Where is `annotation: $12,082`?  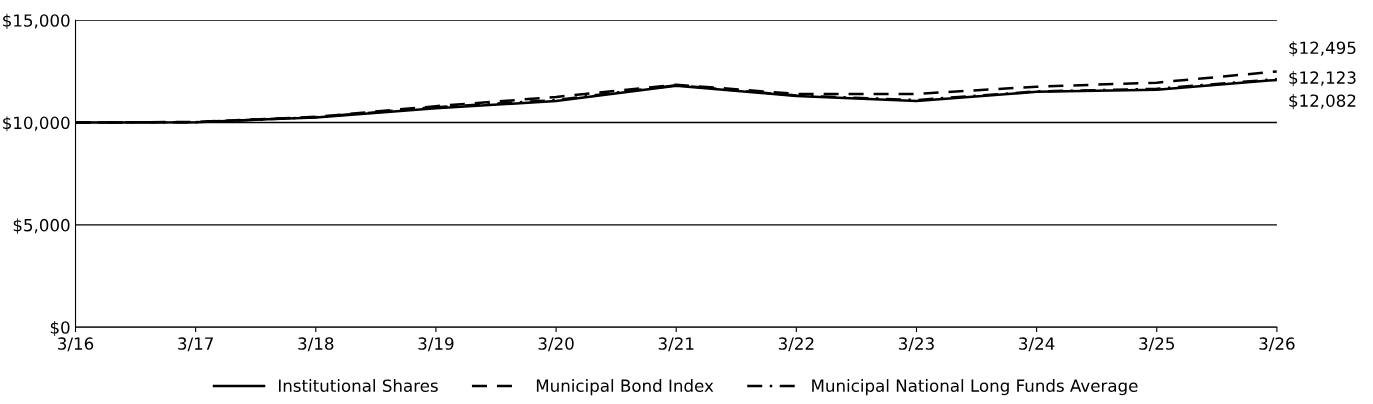 annotation: $12,082 is located at coordinates (1322, 102).